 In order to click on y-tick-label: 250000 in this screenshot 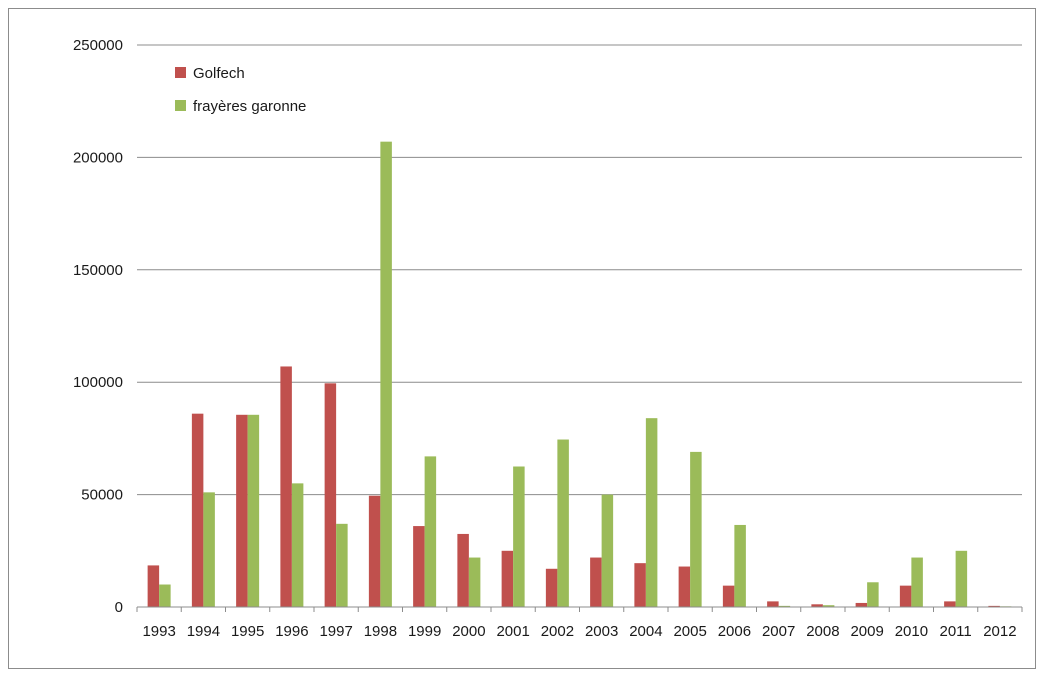, I will do `click(98, 45)`.